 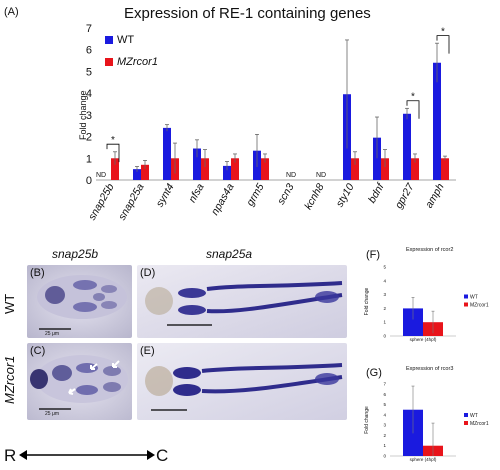 I want to click on panel-a-legend: WT MZrcor1, so click(x=131, y=51).